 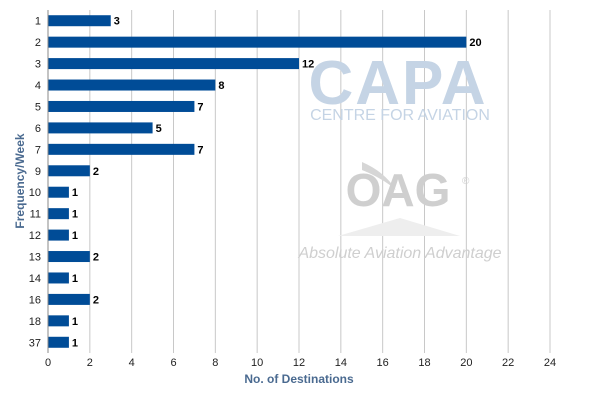 I want to click on value-label-18: 1, so click(x=75, y=322).